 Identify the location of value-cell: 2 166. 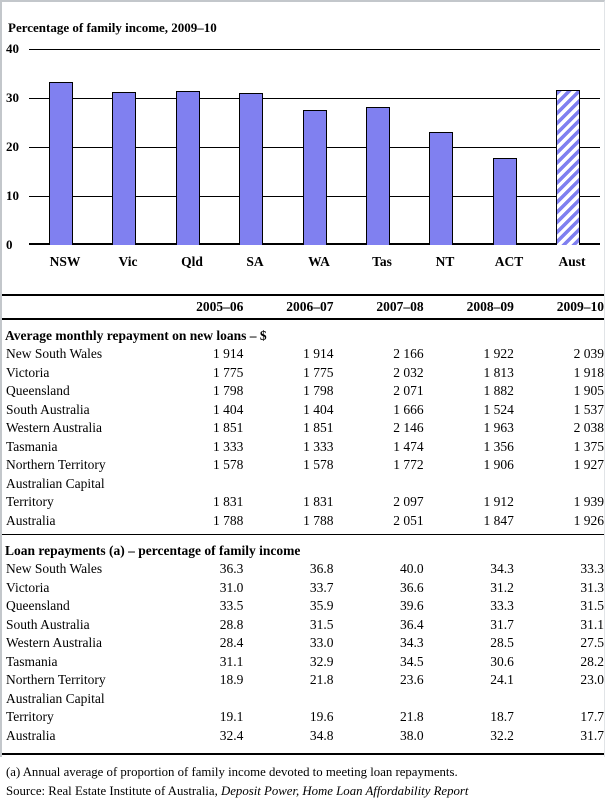
(408, 353).